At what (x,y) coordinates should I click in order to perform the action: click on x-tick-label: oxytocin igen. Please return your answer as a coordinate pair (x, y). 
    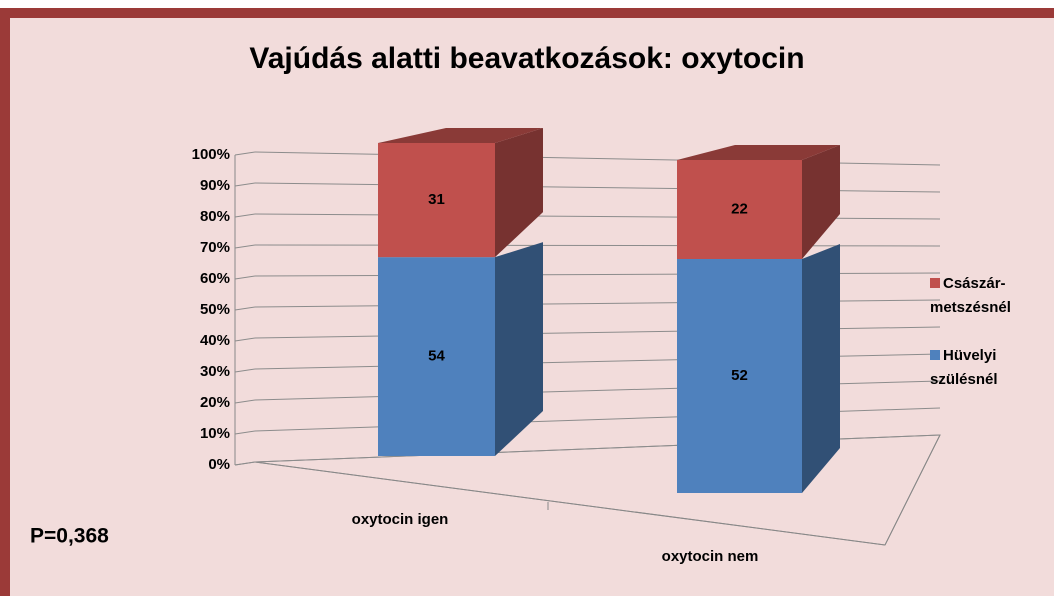
    Looking at the image, I should click on (400, 519).